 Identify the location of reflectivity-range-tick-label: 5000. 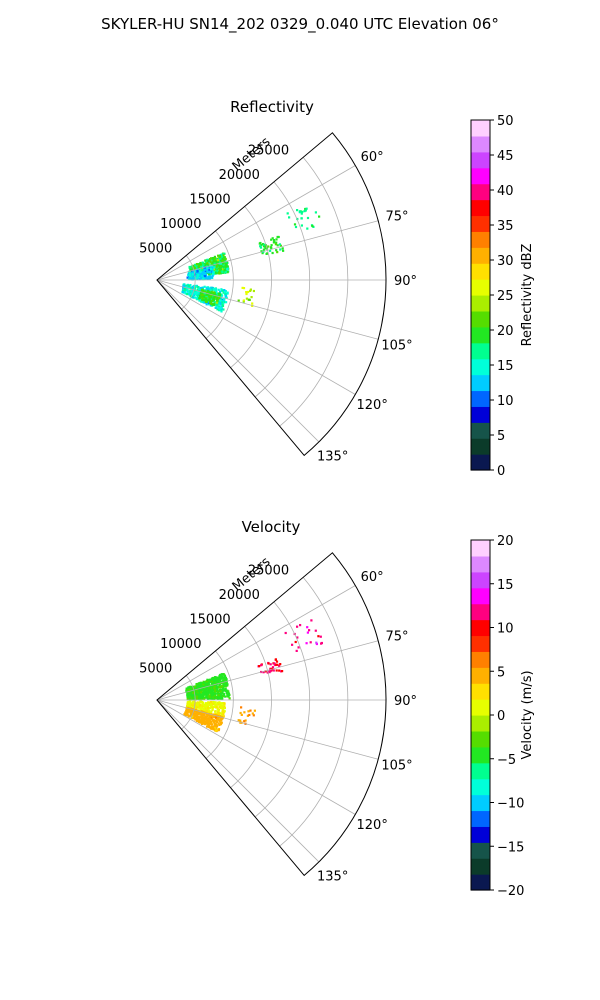
(155, 248).